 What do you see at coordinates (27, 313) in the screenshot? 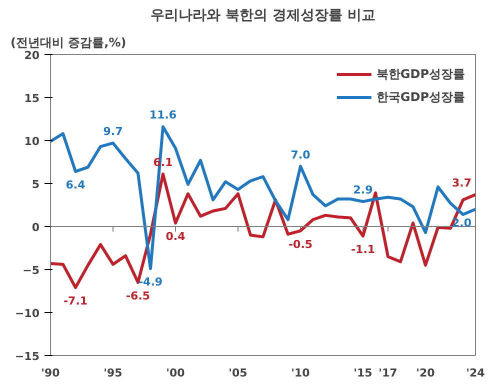
I see `y-tick-label: −10` at bounding box center [27, 313].